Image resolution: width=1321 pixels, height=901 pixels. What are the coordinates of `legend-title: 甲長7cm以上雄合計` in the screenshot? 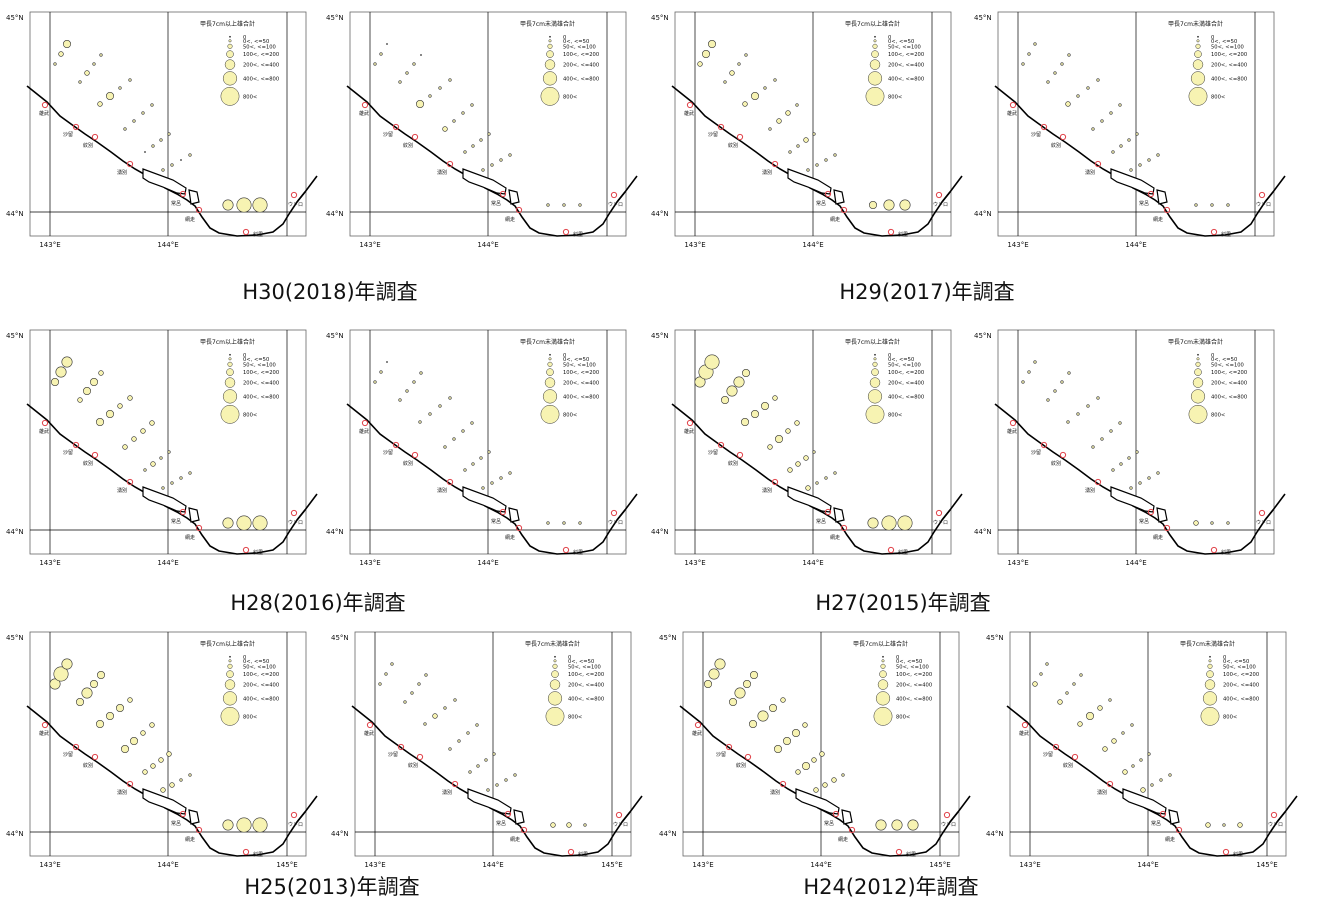 It's located at (227, 342).